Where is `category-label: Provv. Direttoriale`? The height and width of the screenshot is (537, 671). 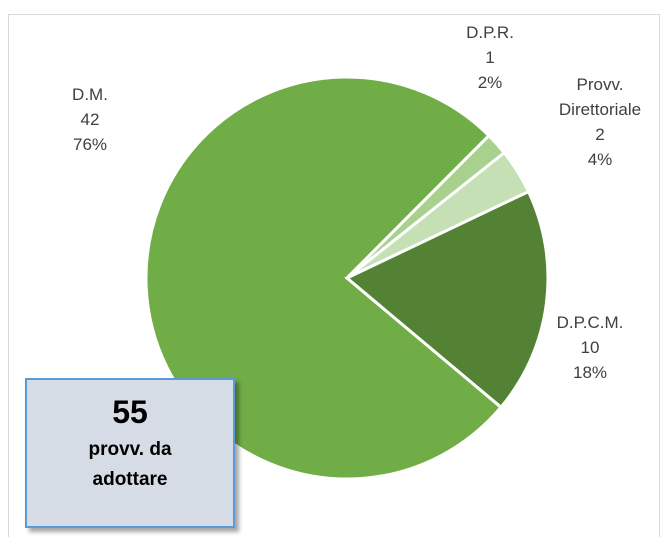
category-label: Provv. Direttoriale is located at coordinates (600, 97).